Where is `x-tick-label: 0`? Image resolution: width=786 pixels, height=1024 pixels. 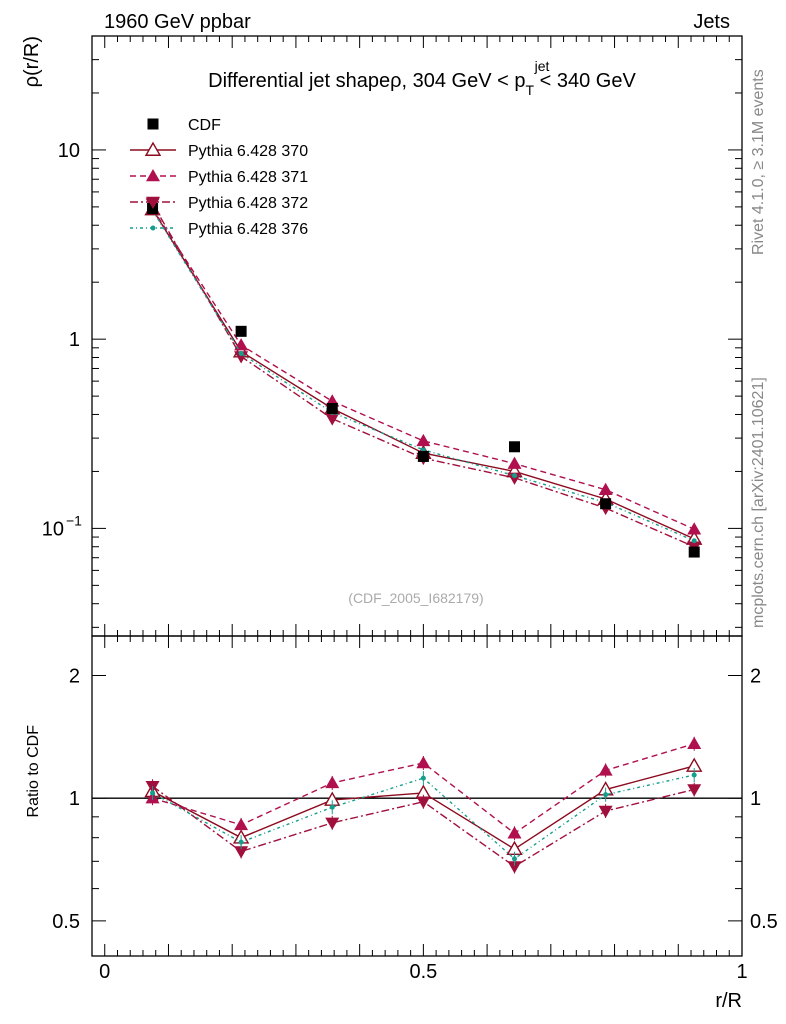 x-tick-label: 0 is located at coordinates (104, 972).